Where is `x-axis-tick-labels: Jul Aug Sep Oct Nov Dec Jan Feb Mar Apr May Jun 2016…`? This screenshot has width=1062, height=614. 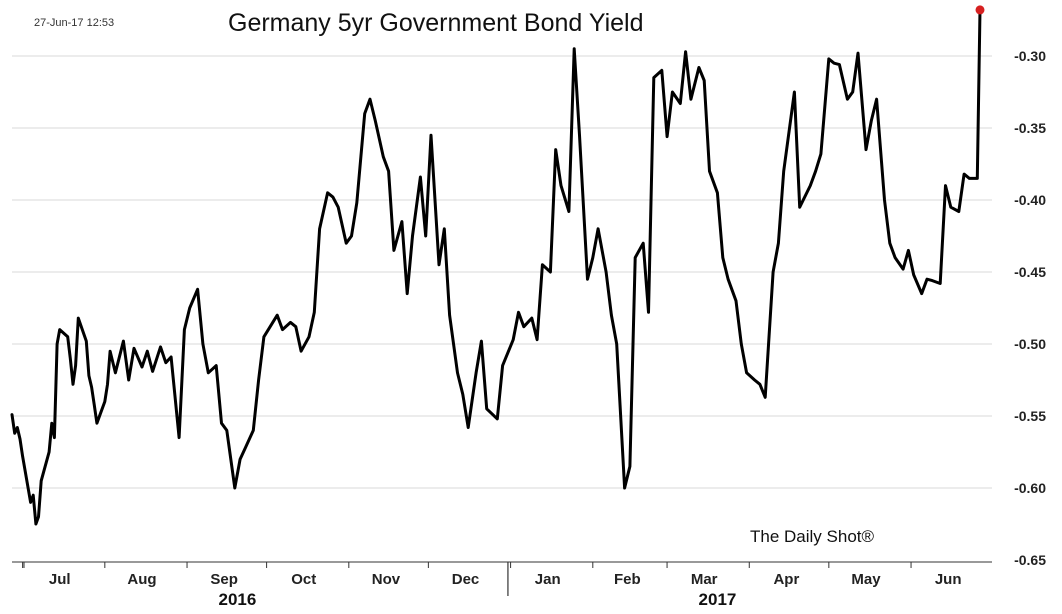 x-axis-tick-labels: Jul Aug Sep Oct Nov Dec Jan Feb Mar Apr May Jun 2016… is located at coordinates (505, 590).